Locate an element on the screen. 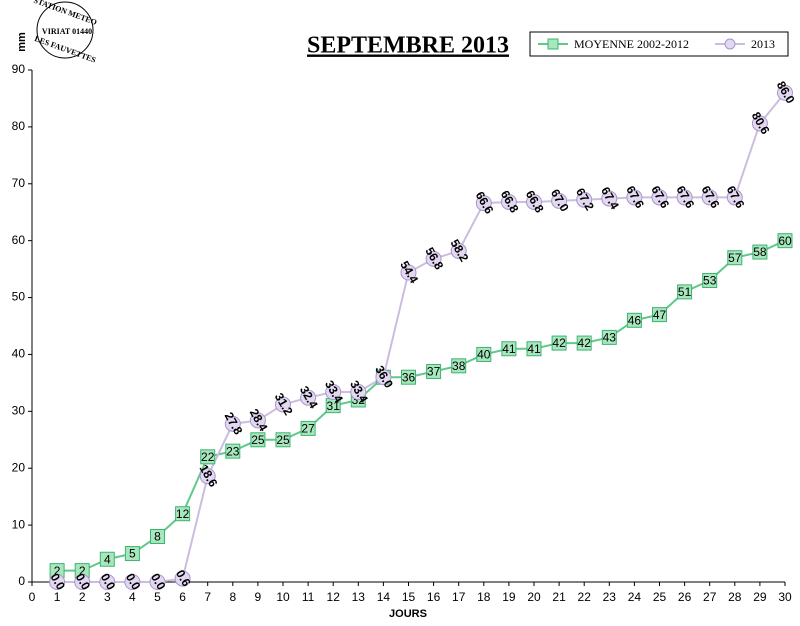 The height and width of the screenshot is (626, 800). x-tick-label: 21 is located at coordinates (559, 597).